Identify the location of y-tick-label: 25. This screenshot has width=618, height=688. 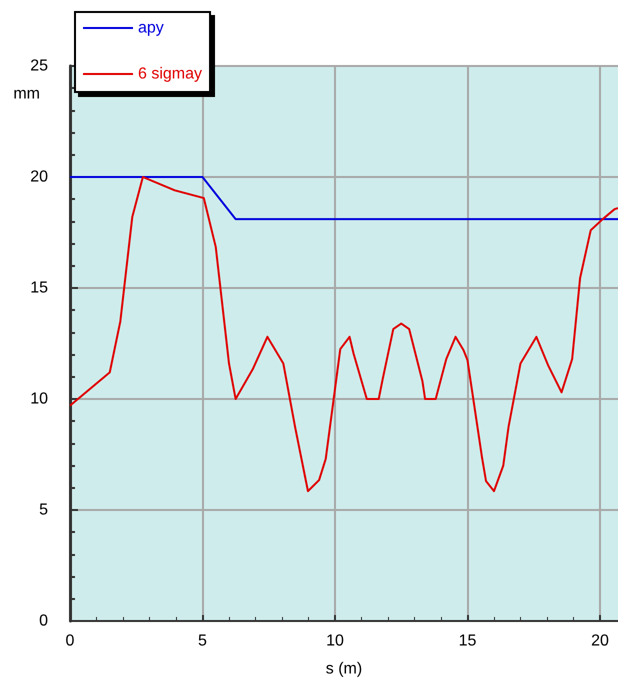
(39, 66).